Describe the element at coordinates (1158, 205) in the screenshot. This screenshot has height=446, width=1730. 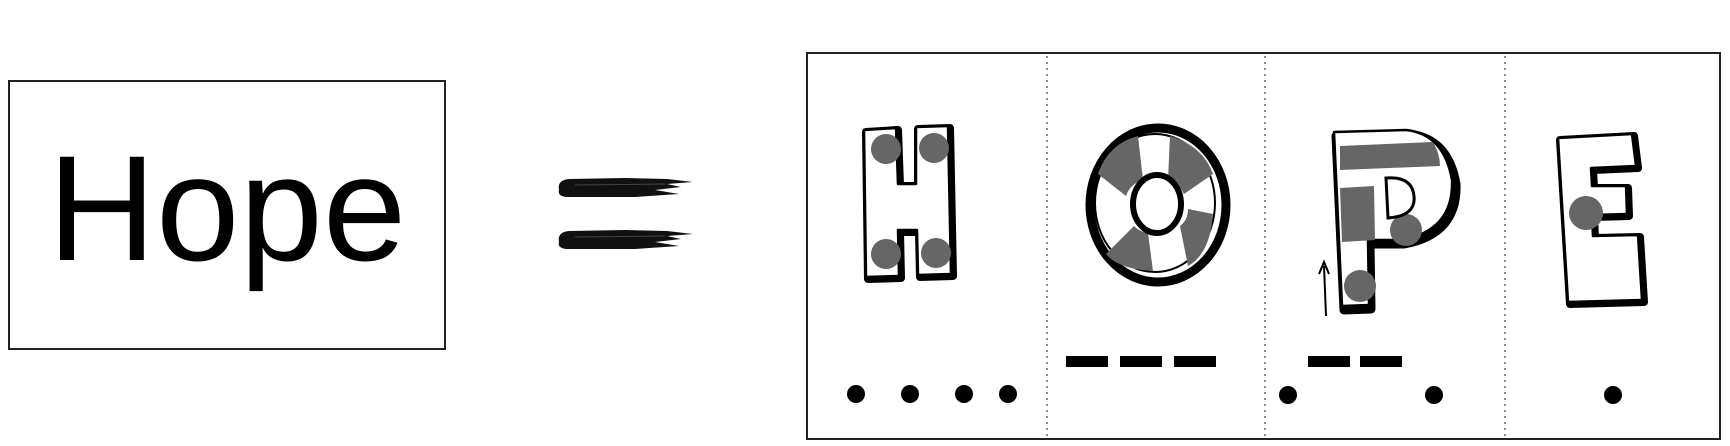
I see `letter-o-icon` at that location.